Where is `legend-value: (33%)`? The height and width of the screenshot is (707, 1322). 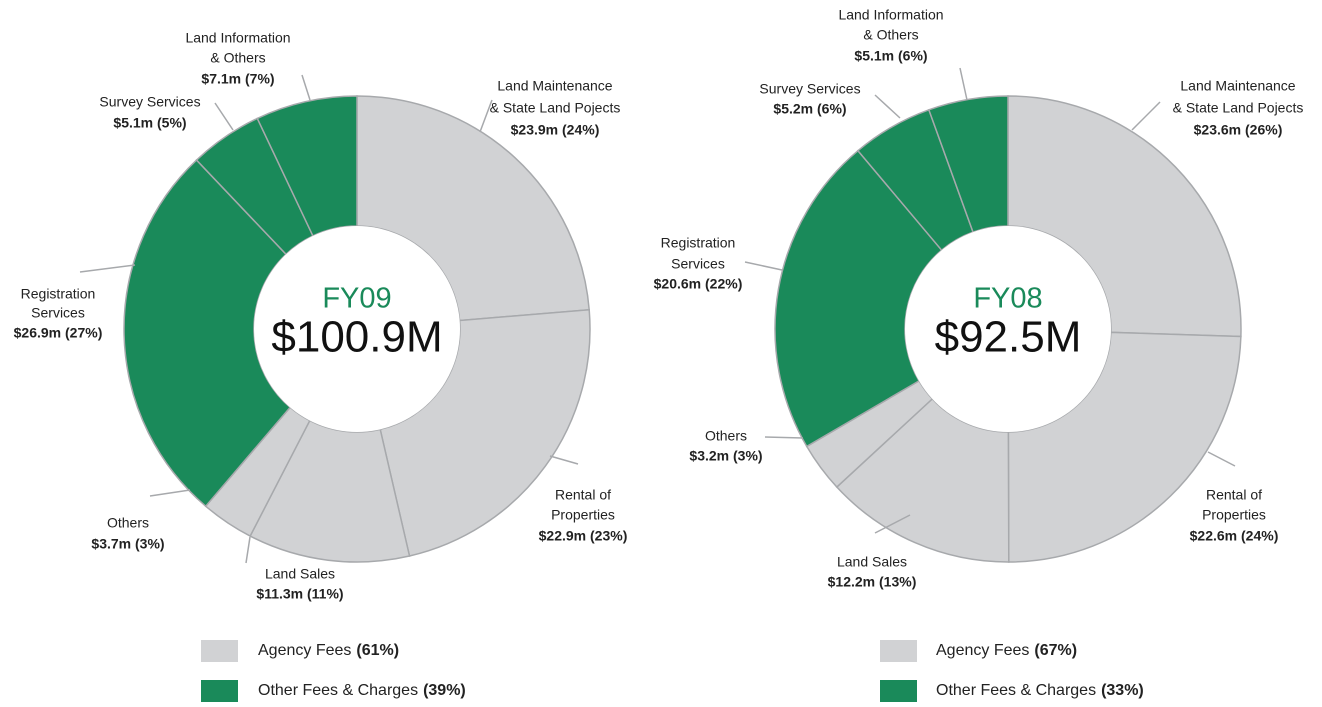
legend-value: (33%) is located at coordinates (1122, 690).